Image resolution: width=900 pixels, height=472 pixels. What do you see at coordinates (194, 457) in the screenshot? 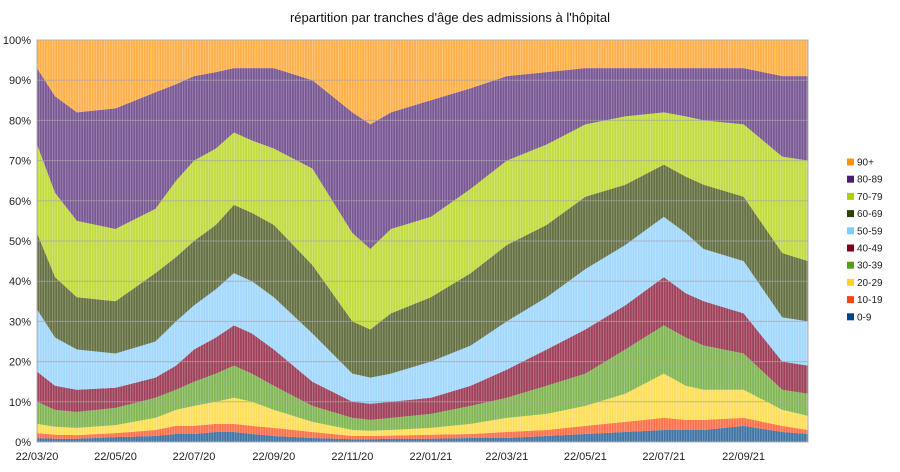
I see `x-tick-label: 22/07/20` at bounding box center [194, 457].